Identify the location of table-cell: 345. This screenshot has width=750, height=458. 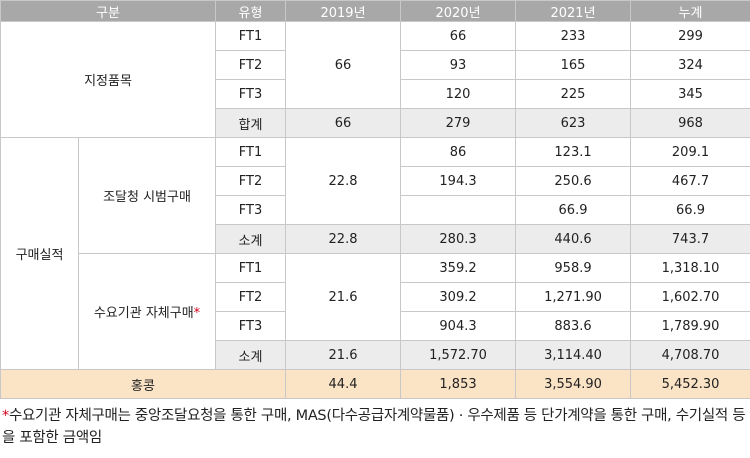
(690, 94).